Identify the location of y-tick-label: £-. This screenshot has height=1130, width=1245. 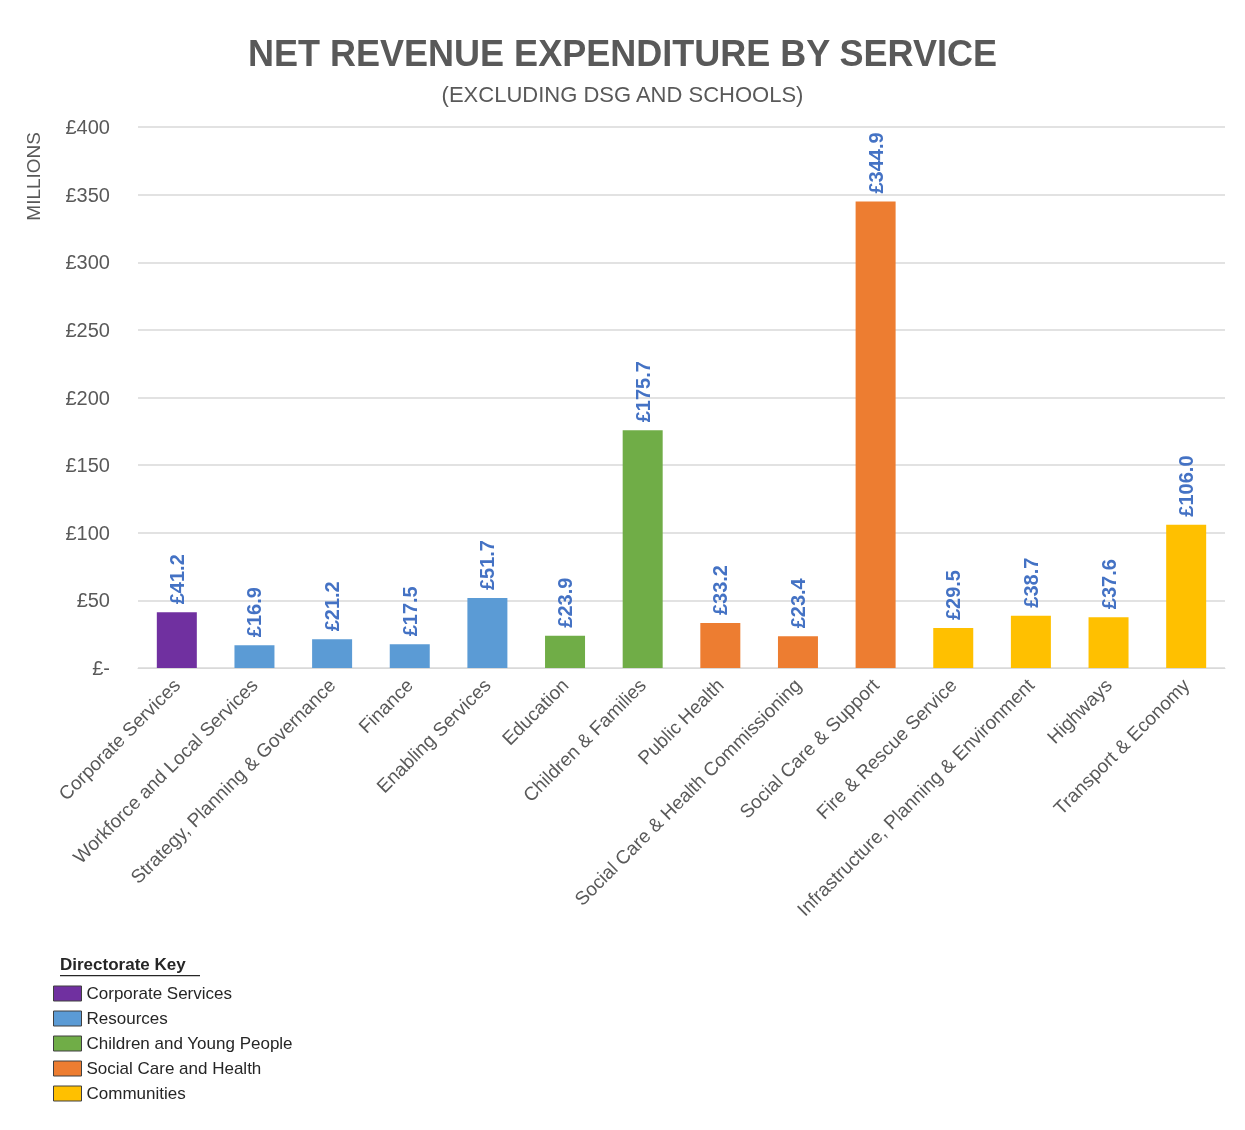
(101, 668).